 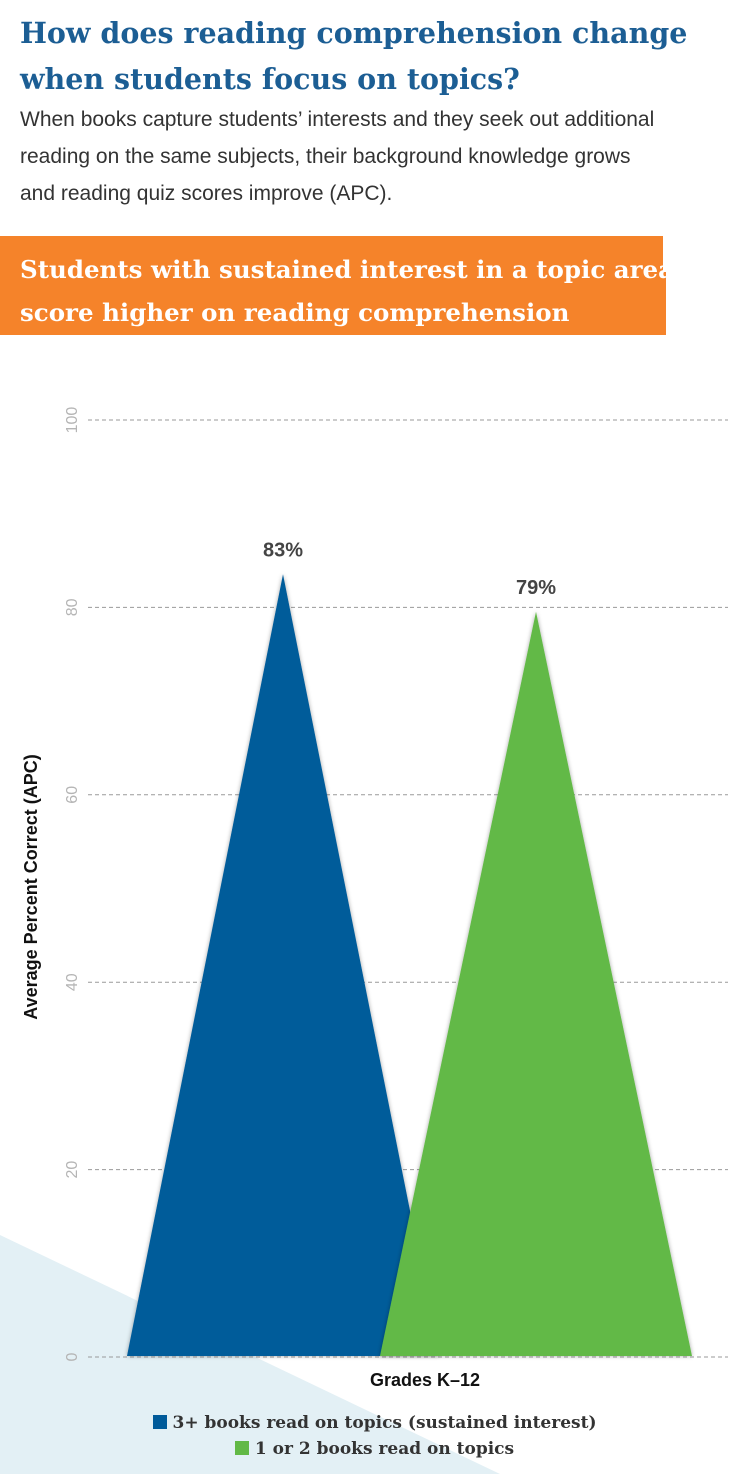 I want to click on legend-swatch-blue, so click(x=159, y=1422).